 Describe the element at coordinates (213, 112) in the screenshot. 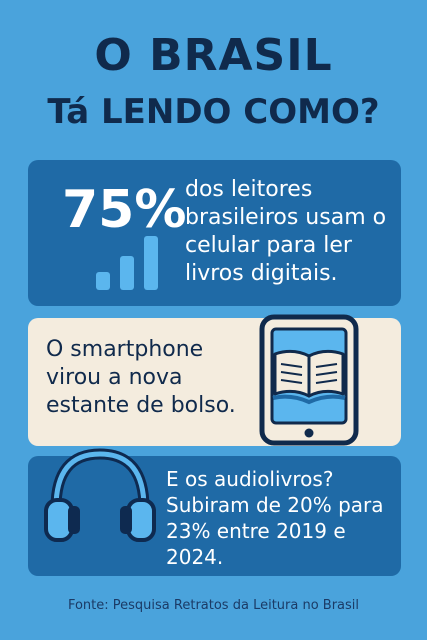

I see `title-line-2: Tá LENDO COMO?` at that location.